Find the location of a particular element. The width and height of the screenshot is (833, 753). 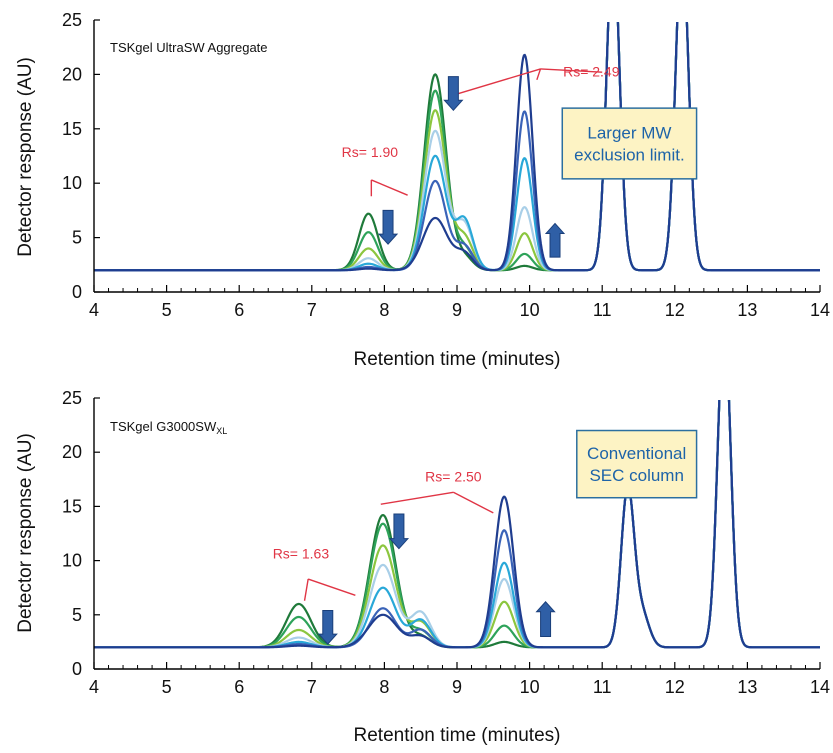

top-x-tick-label: 11 is located at coordinates (602, 310).